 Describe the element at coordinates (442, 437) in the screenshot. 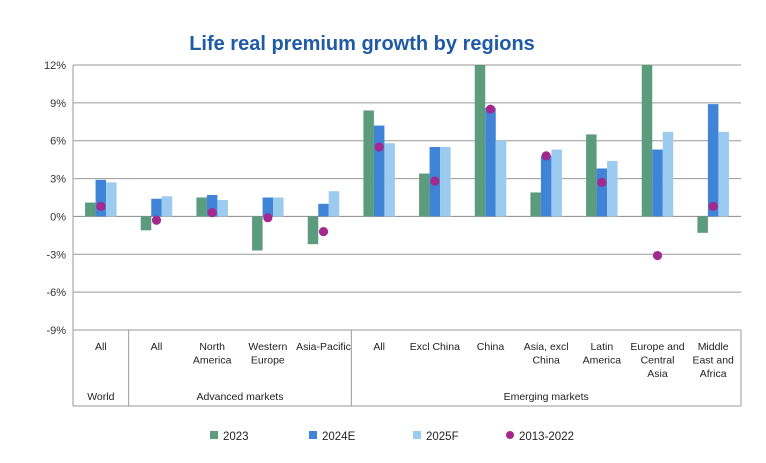

I see `legend-label-2025F: 2025F` at that location.